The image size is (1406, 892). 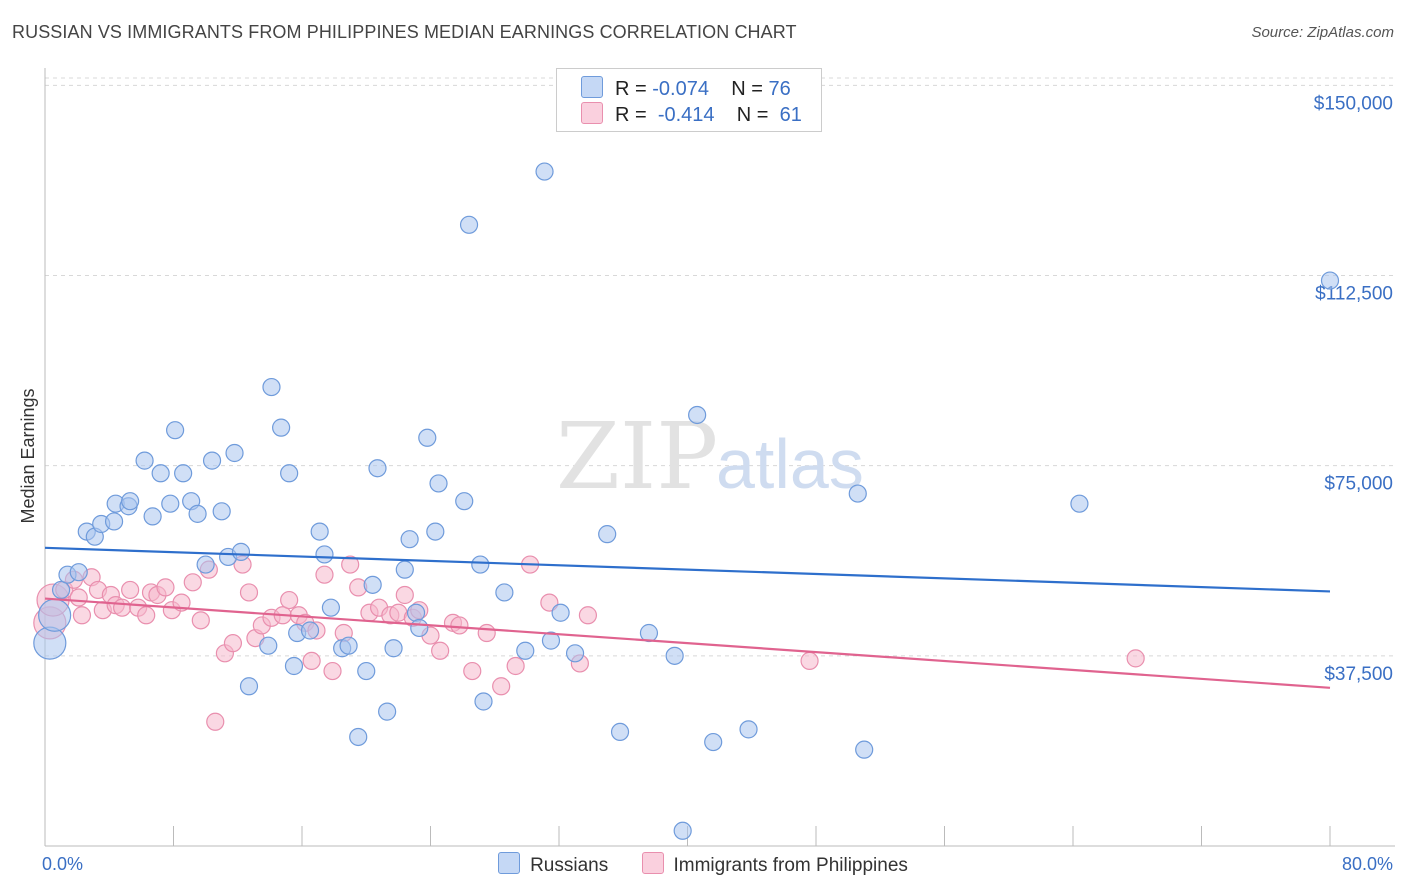 I want to click on philippines-trend-line, so click(x=687, y=643).